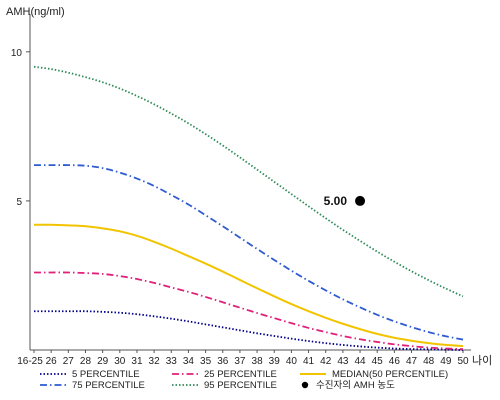 This screenshot has height=400, width=500. Describe the element at coordinates (155, 361) in the screenshot. I see `x-tick-label: 32` at that location.